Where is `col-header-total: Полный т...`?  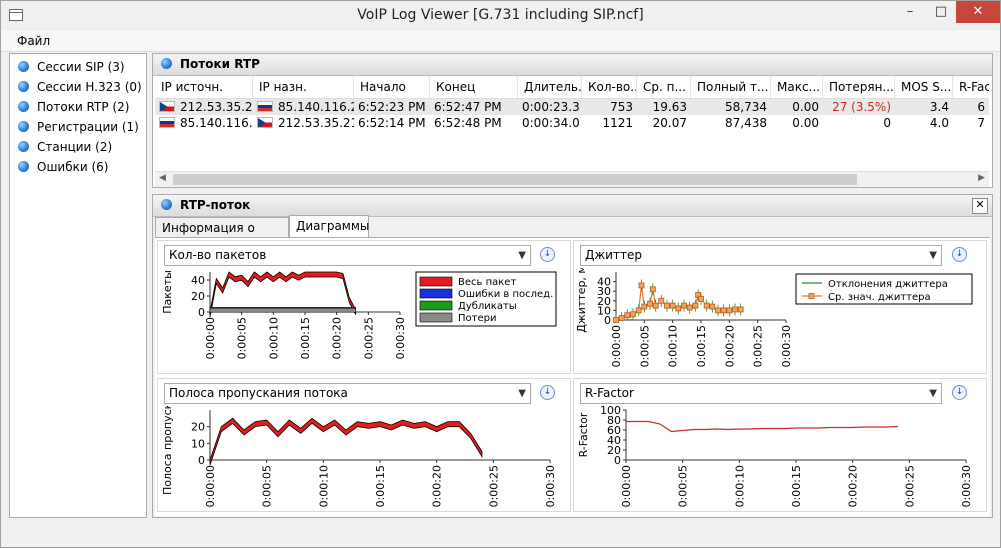
col-header-total: Полный т... is located at coordinates (731, 87).